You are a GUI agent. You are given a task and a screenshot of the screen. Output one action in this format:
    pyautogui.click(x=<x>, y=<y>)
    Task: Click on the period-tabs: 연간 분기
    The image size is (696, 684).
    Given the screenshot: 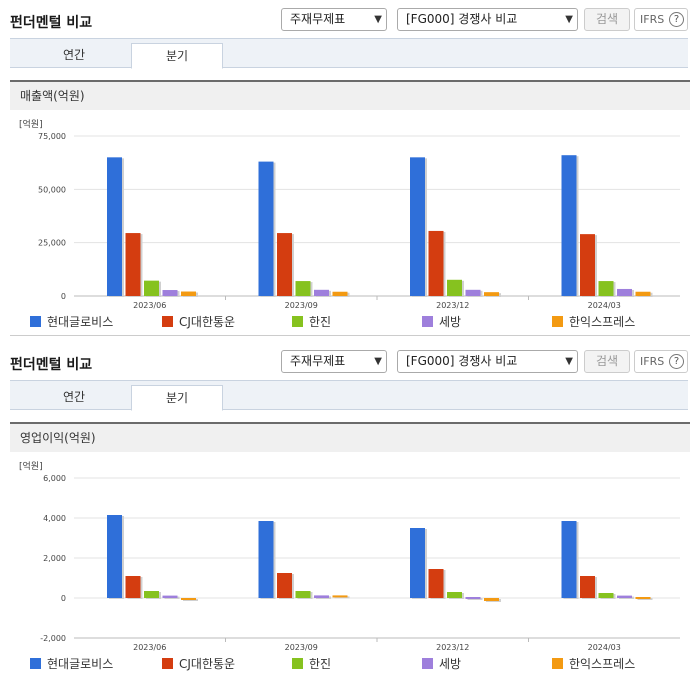 What is the action you would take?
    pyautogui.click(x=349, y=53)
    